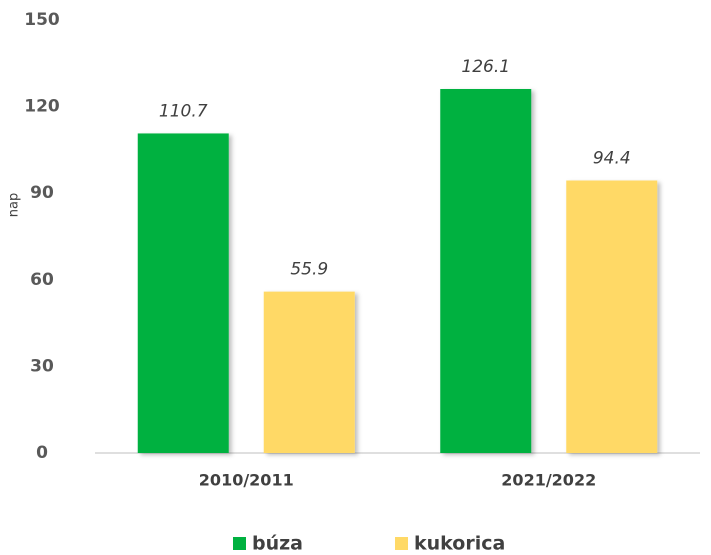 Image resolution: width=711 pixels, height=555 pixels. What do you see at coordinates (612, 158) in the screenshot?
I see `data-label: 94.4` at bounding box center [612, 158].